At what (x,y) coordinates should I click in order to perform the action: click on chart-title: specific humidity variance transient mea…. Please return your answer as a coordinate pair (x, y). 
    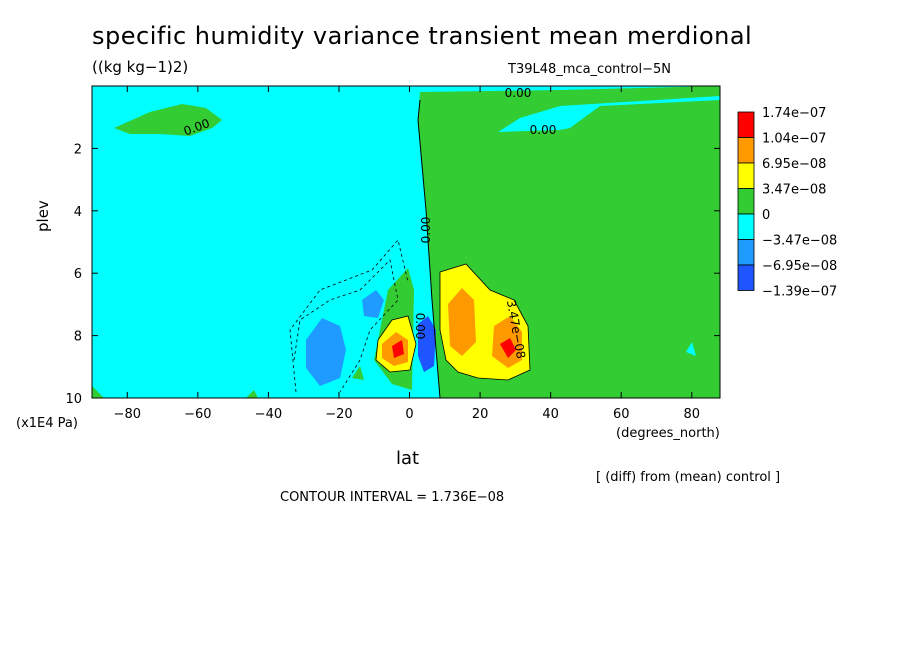
    Looking at the image, I should click on (422, 36).